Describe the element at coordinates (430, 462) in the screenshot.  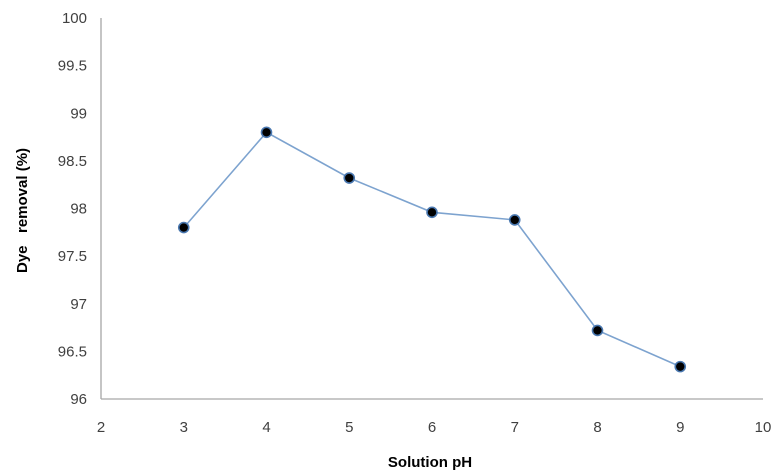
I see `x-axis-title: Solution pH` at that location.